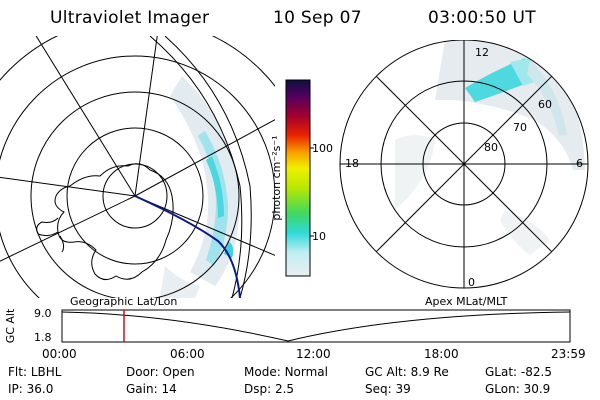 This screenshot has height=400, width=600. What do you see at coordinates (316, 326) in the screenshot?
I see `altitude-curve` at bounding box center [316, 326].